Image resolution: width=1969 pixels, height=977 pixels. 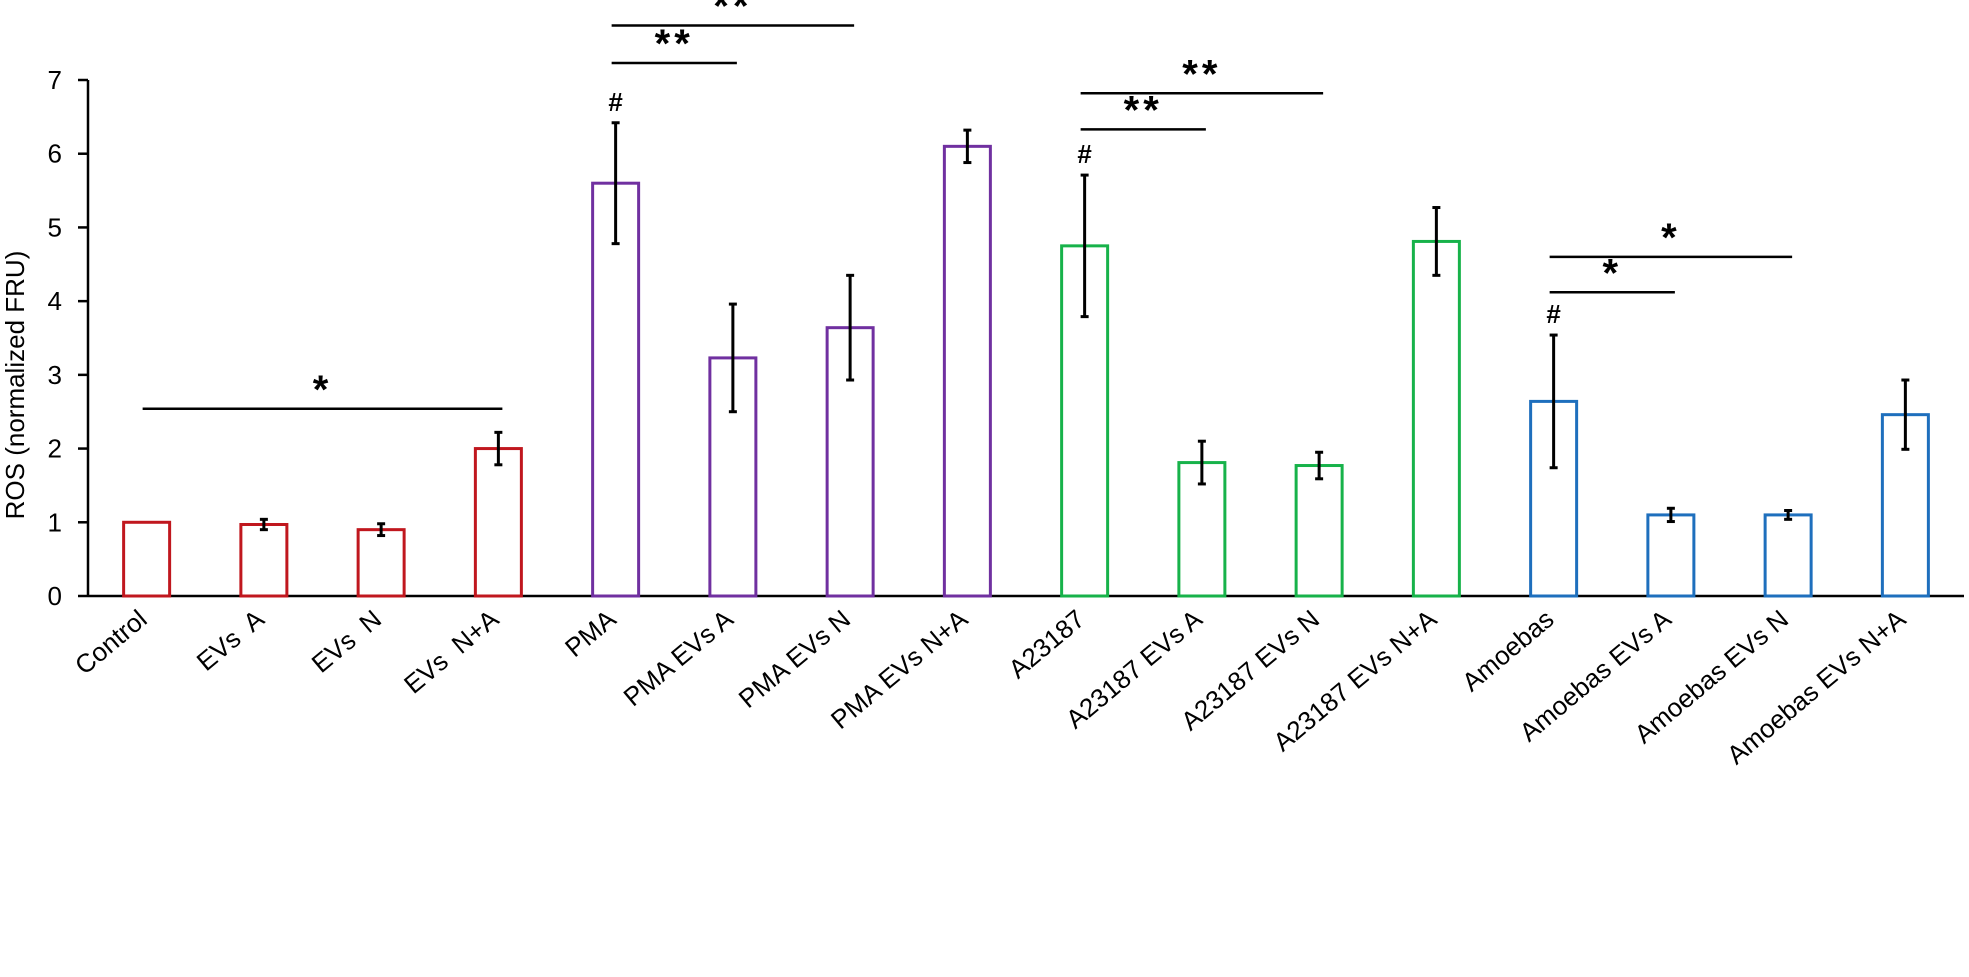 I want to click on y-axis-label: ROS (normalized FRU), so click(x=15, y=385).